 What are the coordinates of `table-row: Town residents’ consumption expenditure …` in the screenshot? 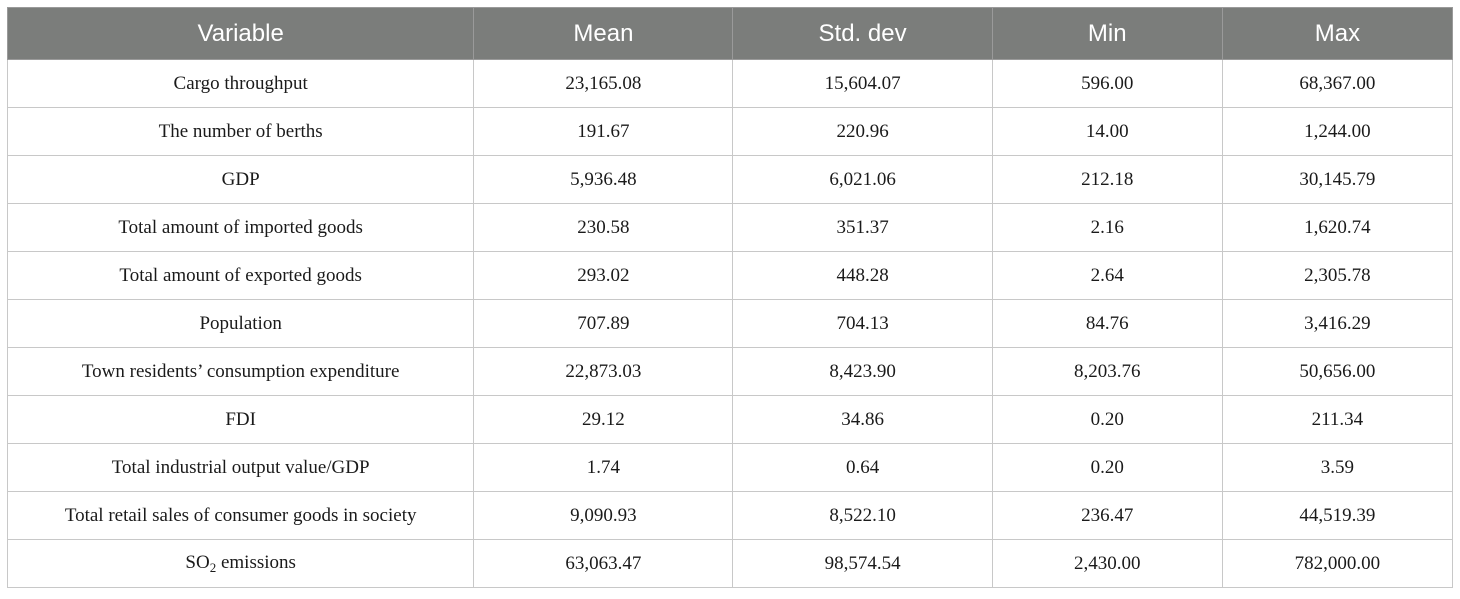 It's located at (730, 371).